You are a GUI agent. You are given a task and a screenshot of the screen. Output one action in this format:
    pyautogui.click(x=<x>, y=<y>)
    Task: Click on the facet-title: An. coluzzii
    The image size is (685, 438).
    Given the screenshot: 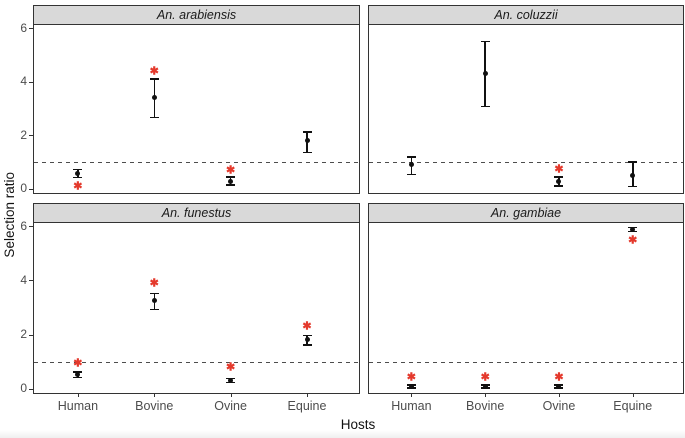 What is the action you would take?
    pyautogui.click(x=526, y=15)
    